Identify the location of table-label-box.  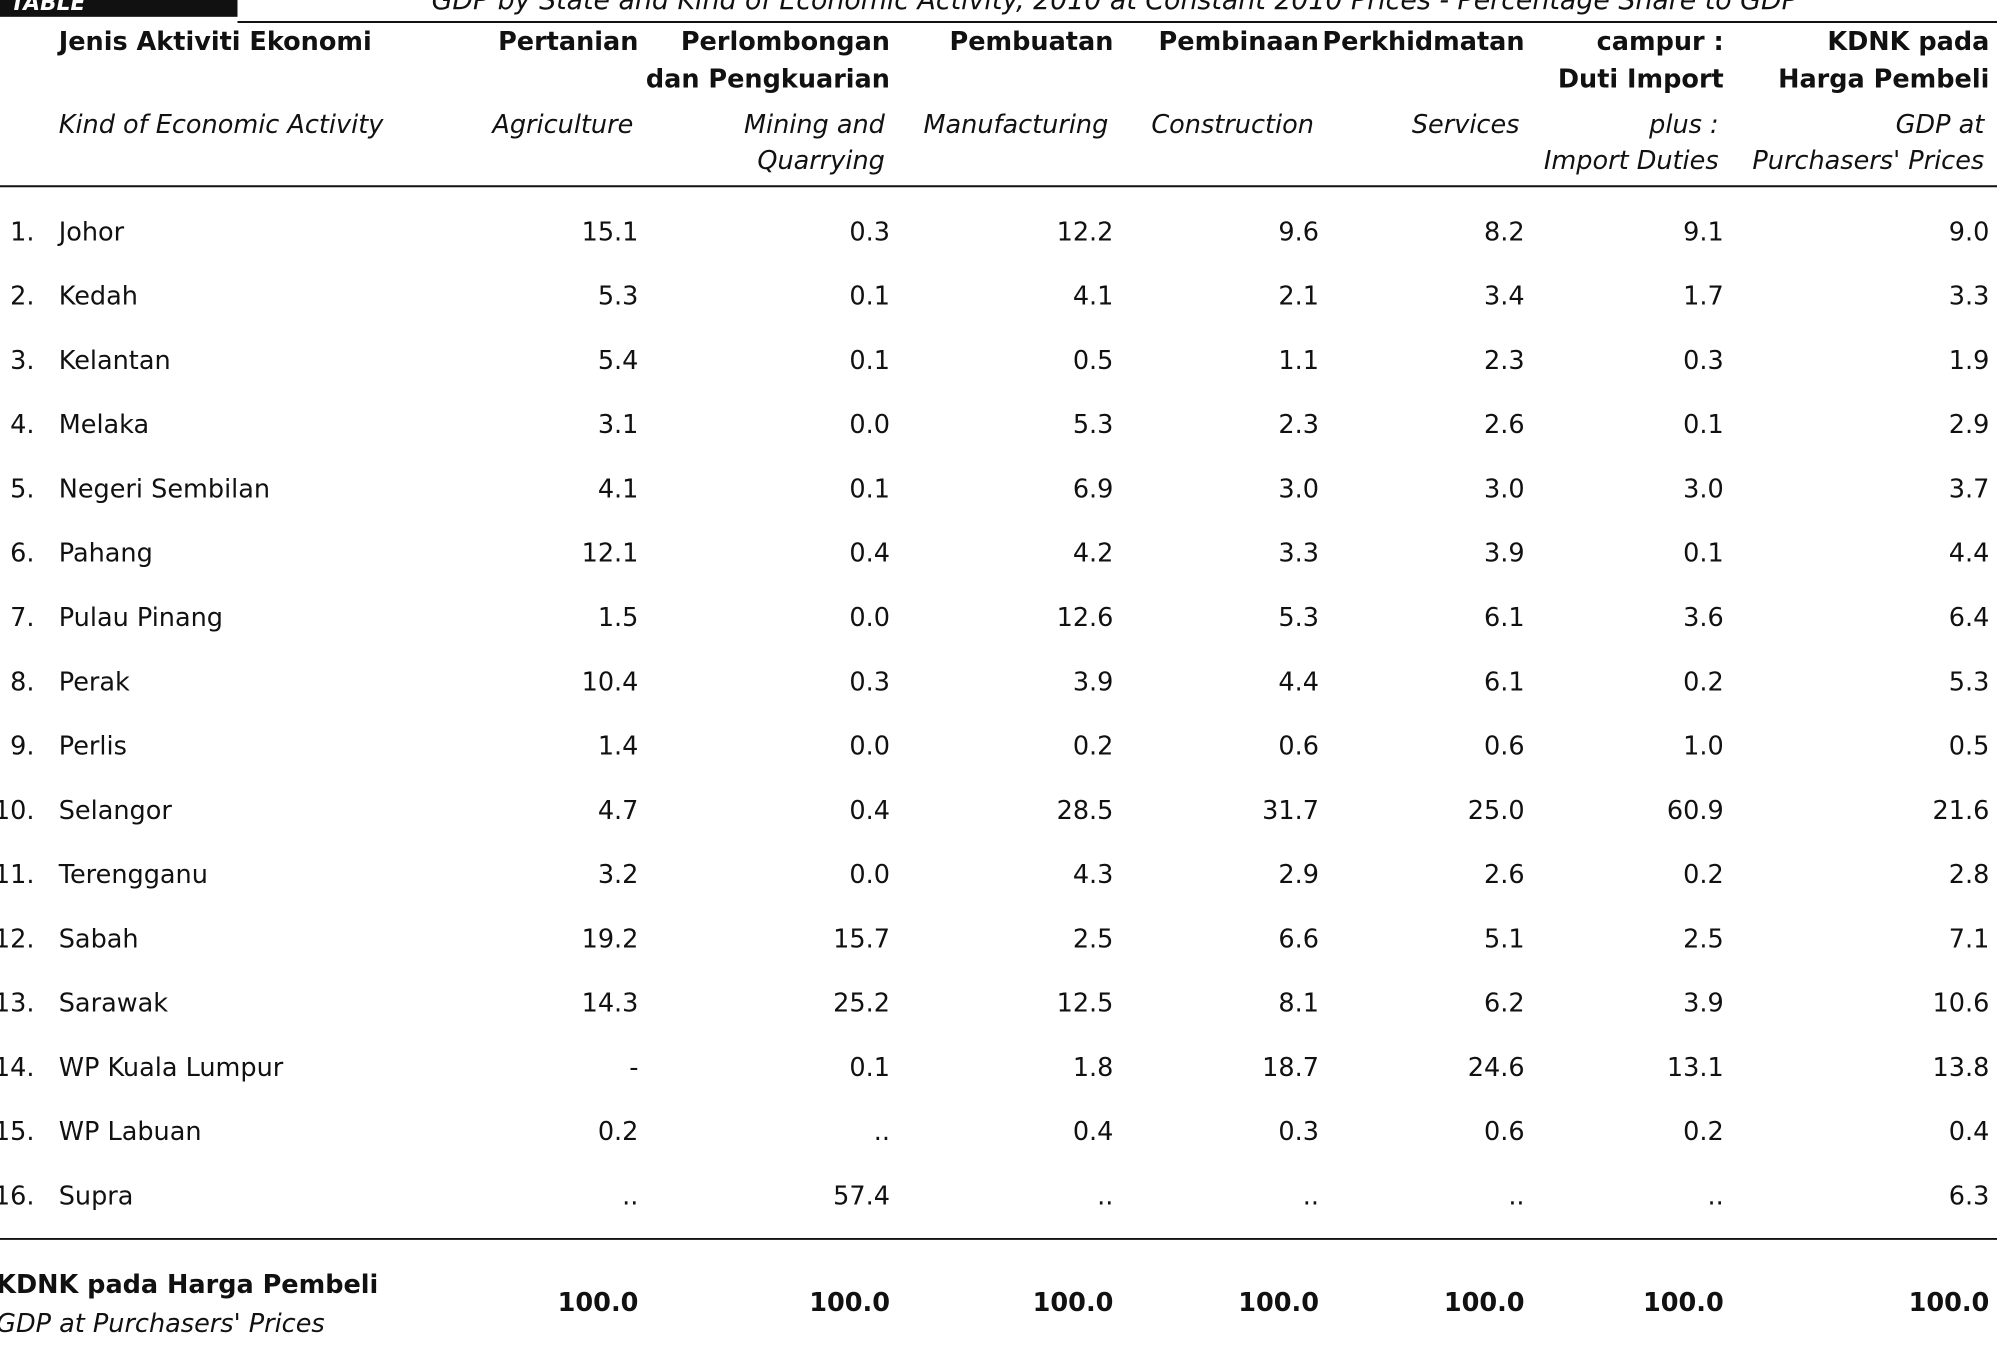
(119, 8).